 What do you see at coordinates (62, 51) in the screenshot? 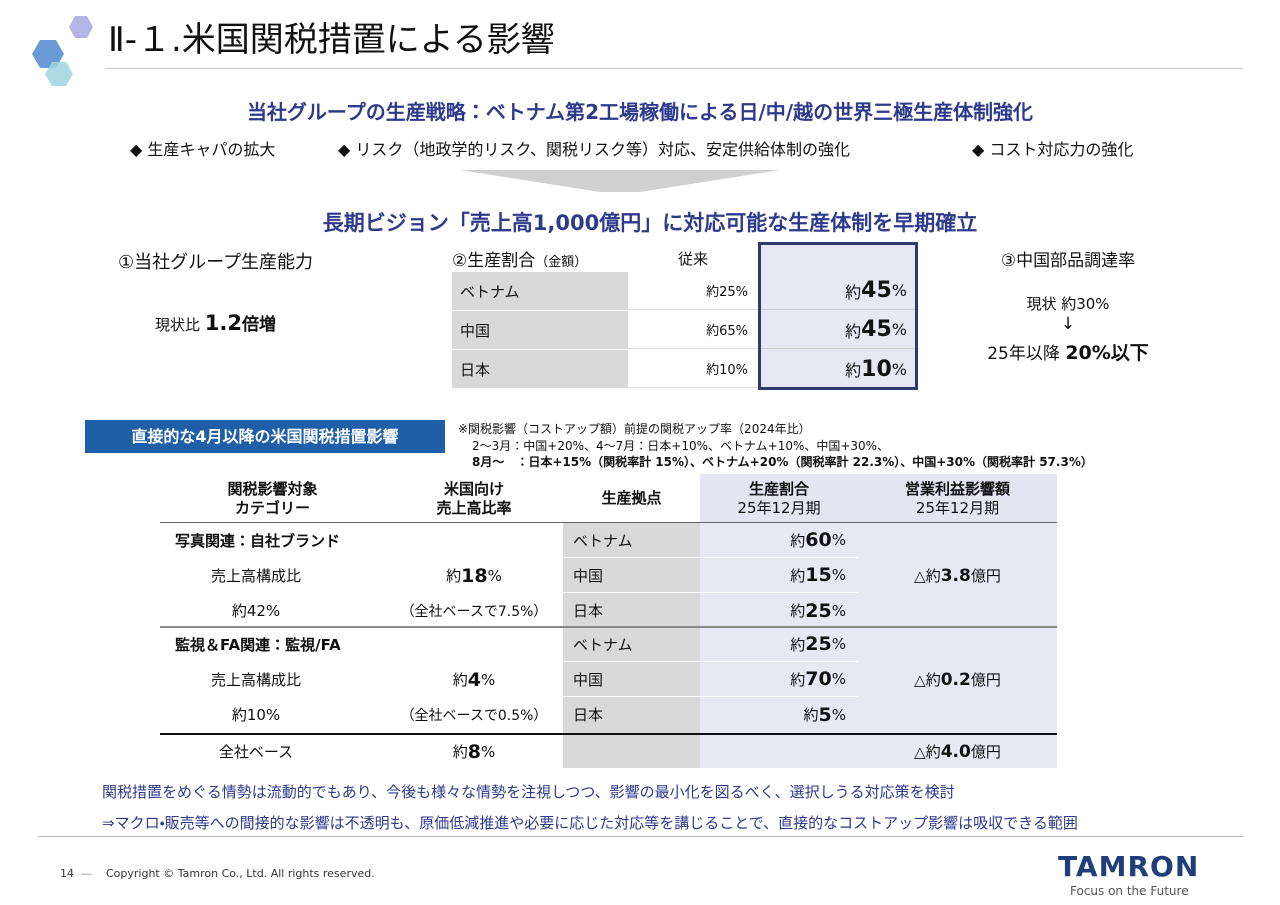
I see `logo-hexagons` at bounding box center [62, 51].